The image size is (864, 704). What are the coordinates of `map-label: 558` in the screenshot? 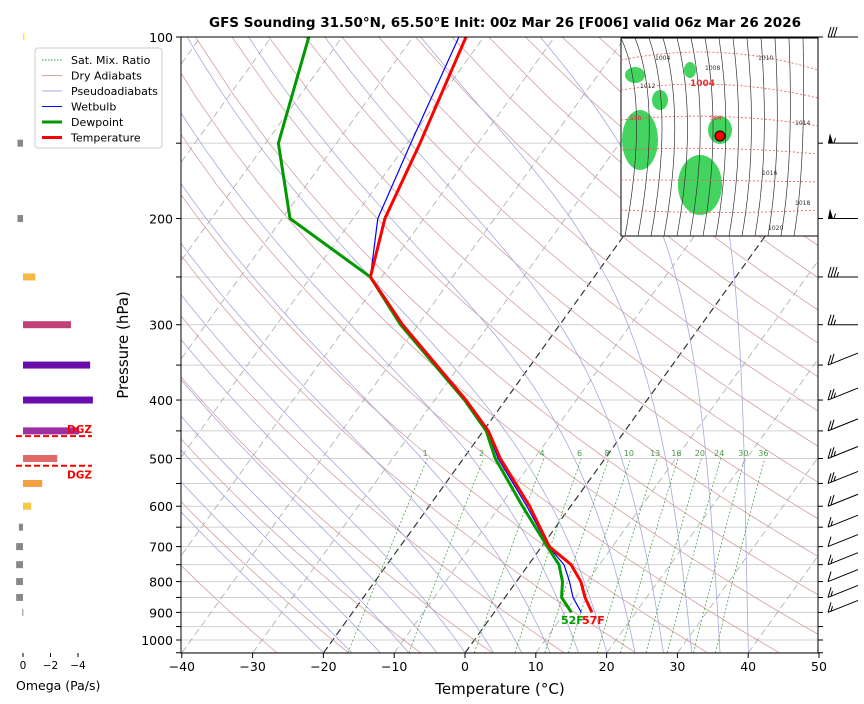 It's located at (636, 118).